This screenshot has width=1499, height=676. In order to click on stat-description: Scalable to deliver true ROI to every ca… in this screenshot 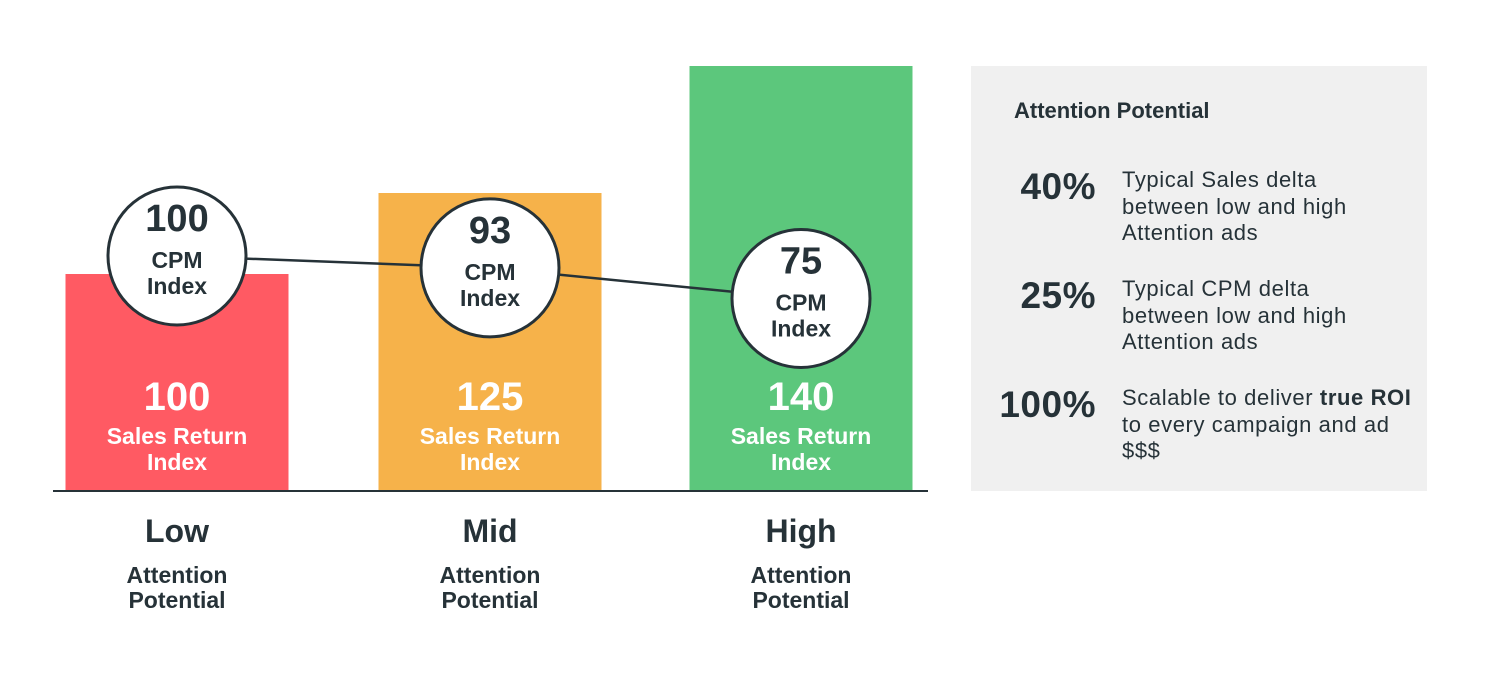, I will do `click(1267, 425)`.